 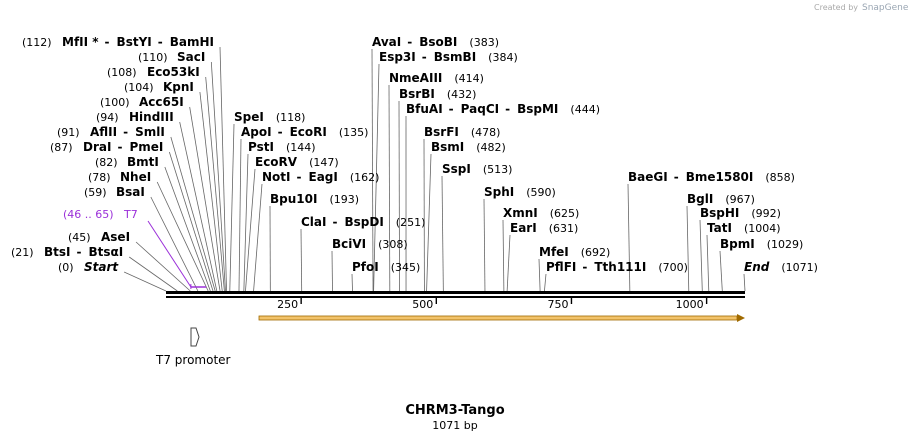 What do you see at coordinates (719, 213) in the screenshot?
I see `site-name: BspHI` at bounding box center [719, 213].